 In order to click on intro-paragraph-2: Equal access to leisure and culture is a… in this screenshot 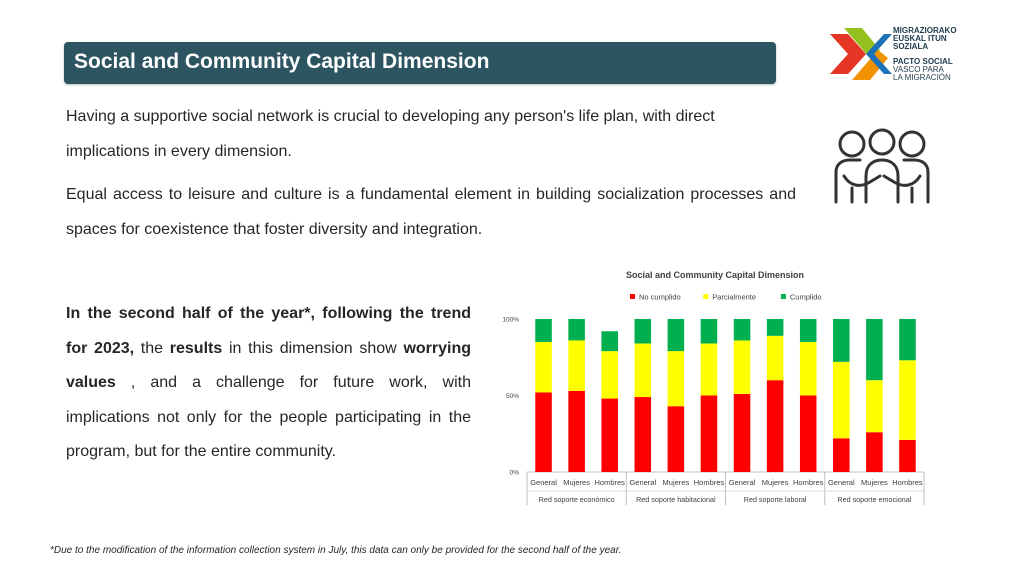, I will do `click(431, 212)`.